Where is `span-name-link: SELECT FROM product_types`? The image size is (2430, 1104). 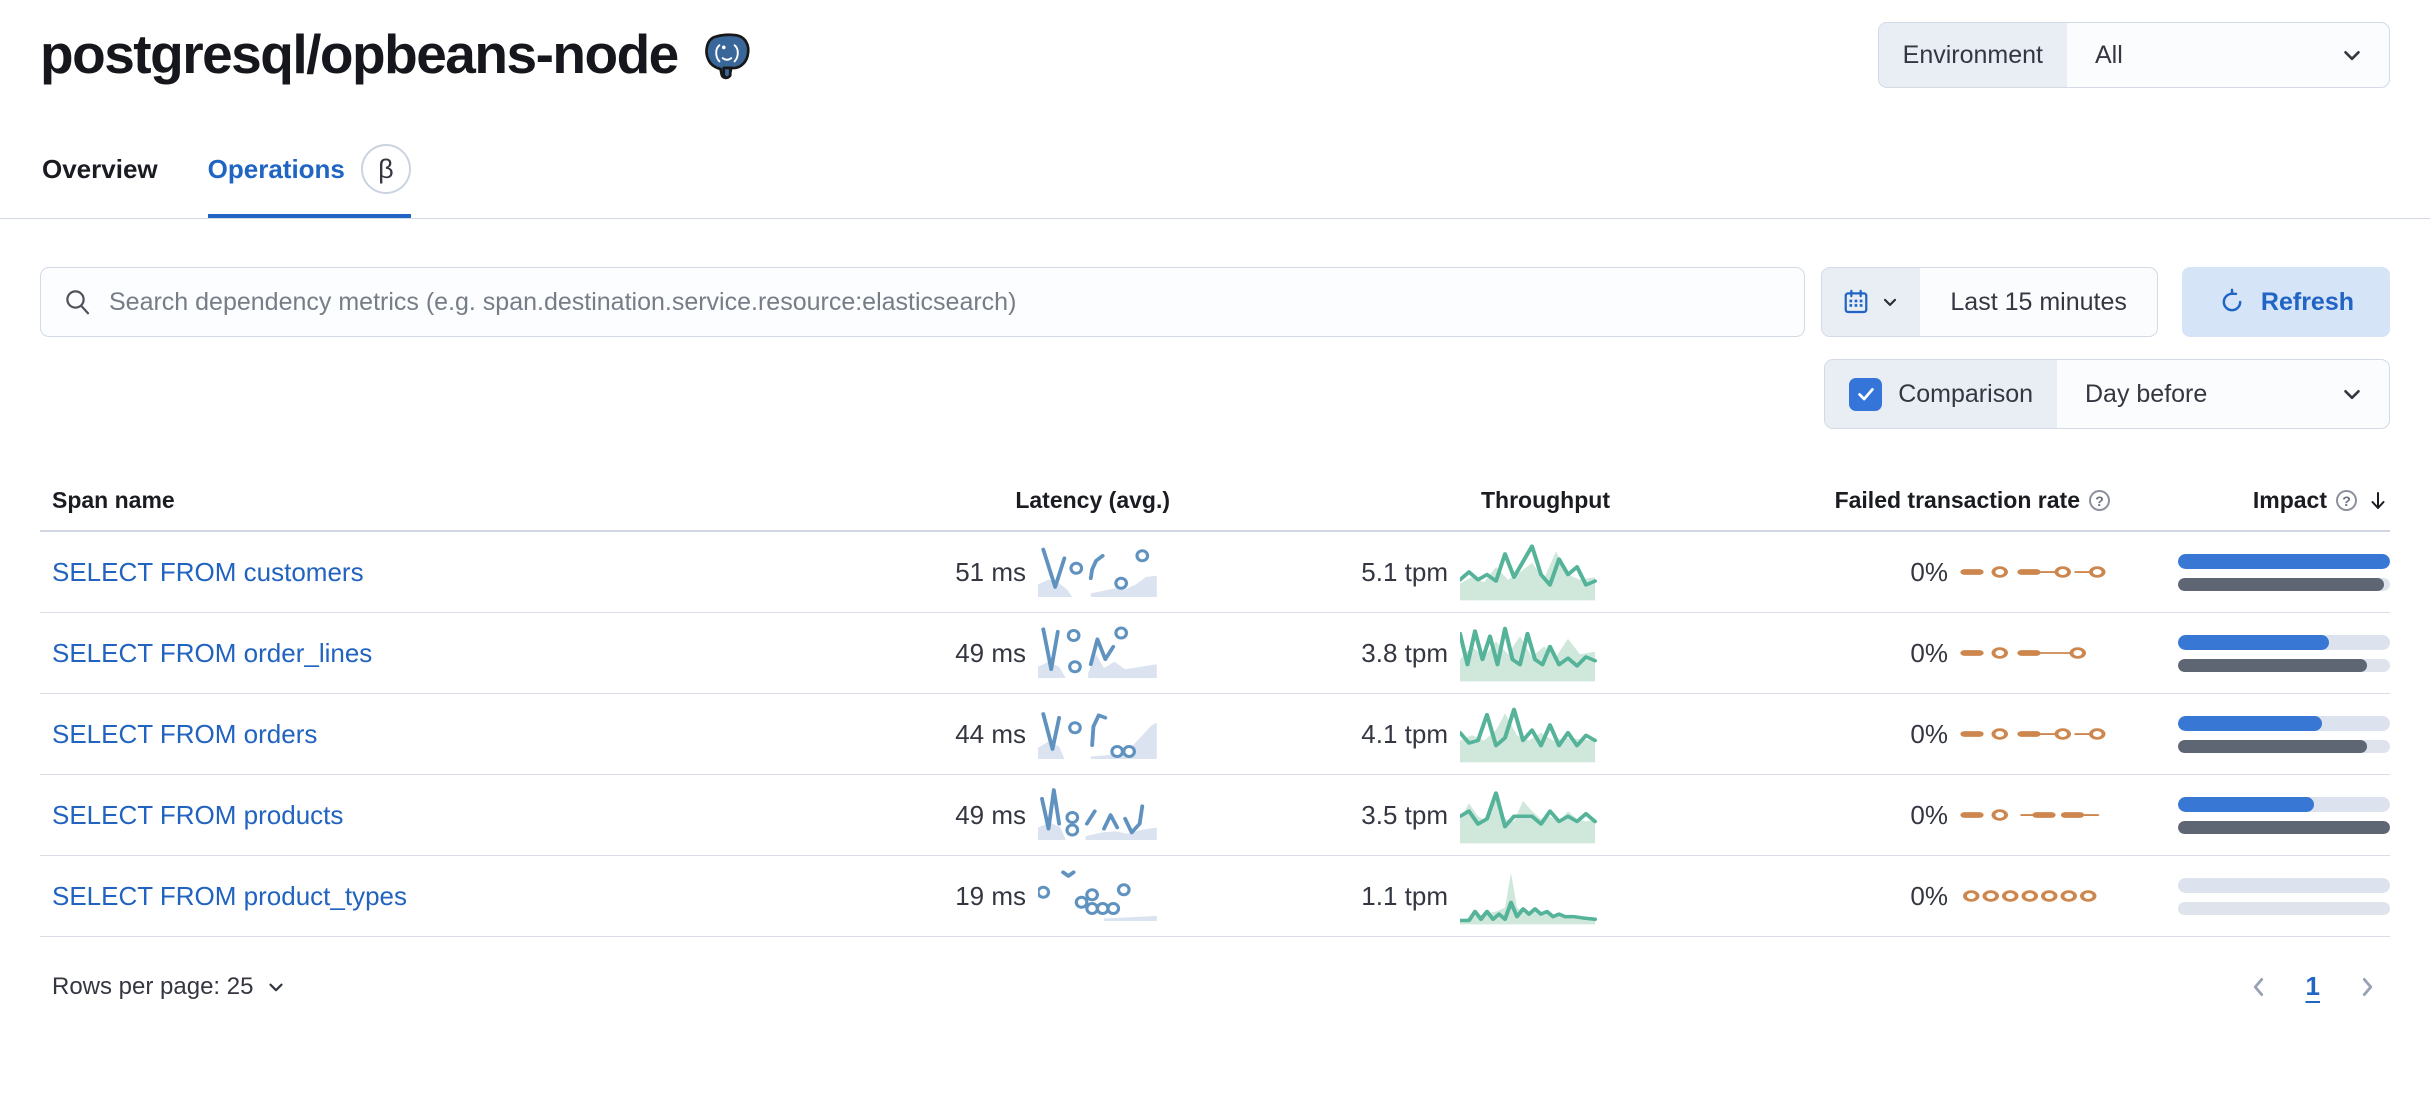 span-name-link: SELECT FROM product_types is located at coordinates (229, 895).